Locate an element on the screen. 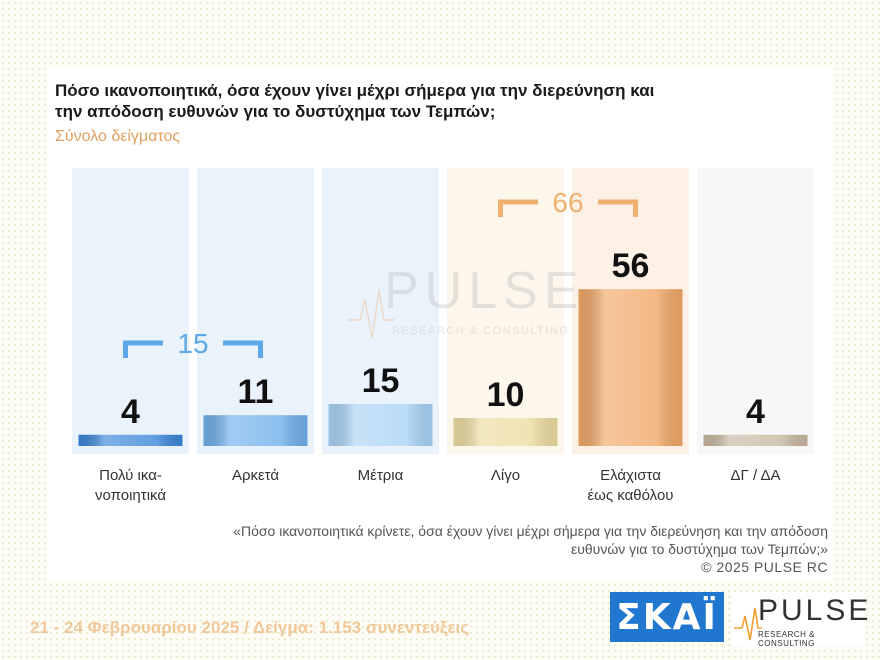 Image resolution: width=880 pixels, height=660 pixels. value-label: 56 is located at coordinates (631, 266).